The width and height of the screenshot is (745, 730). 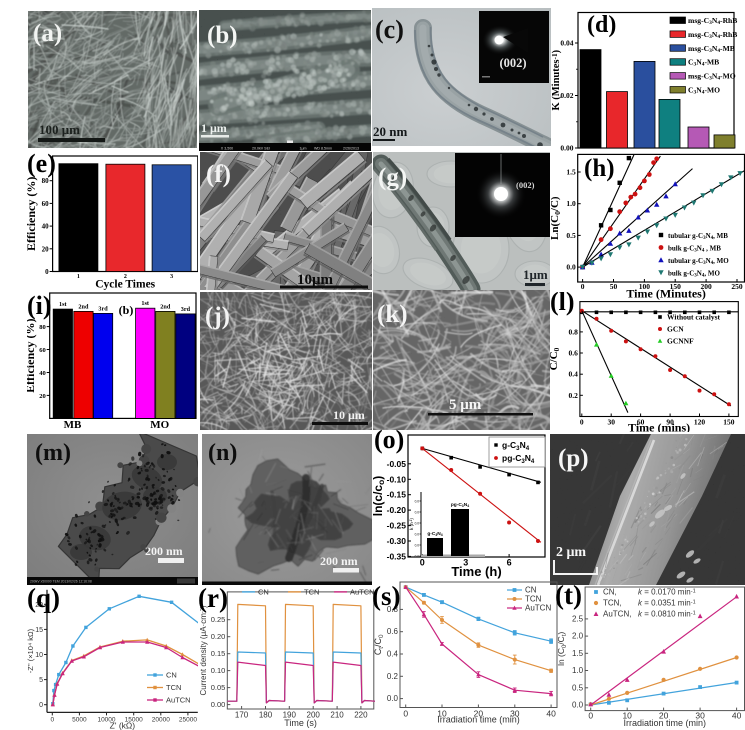 I want to click on svg-text: 0.05, so click(x=218, y=687).